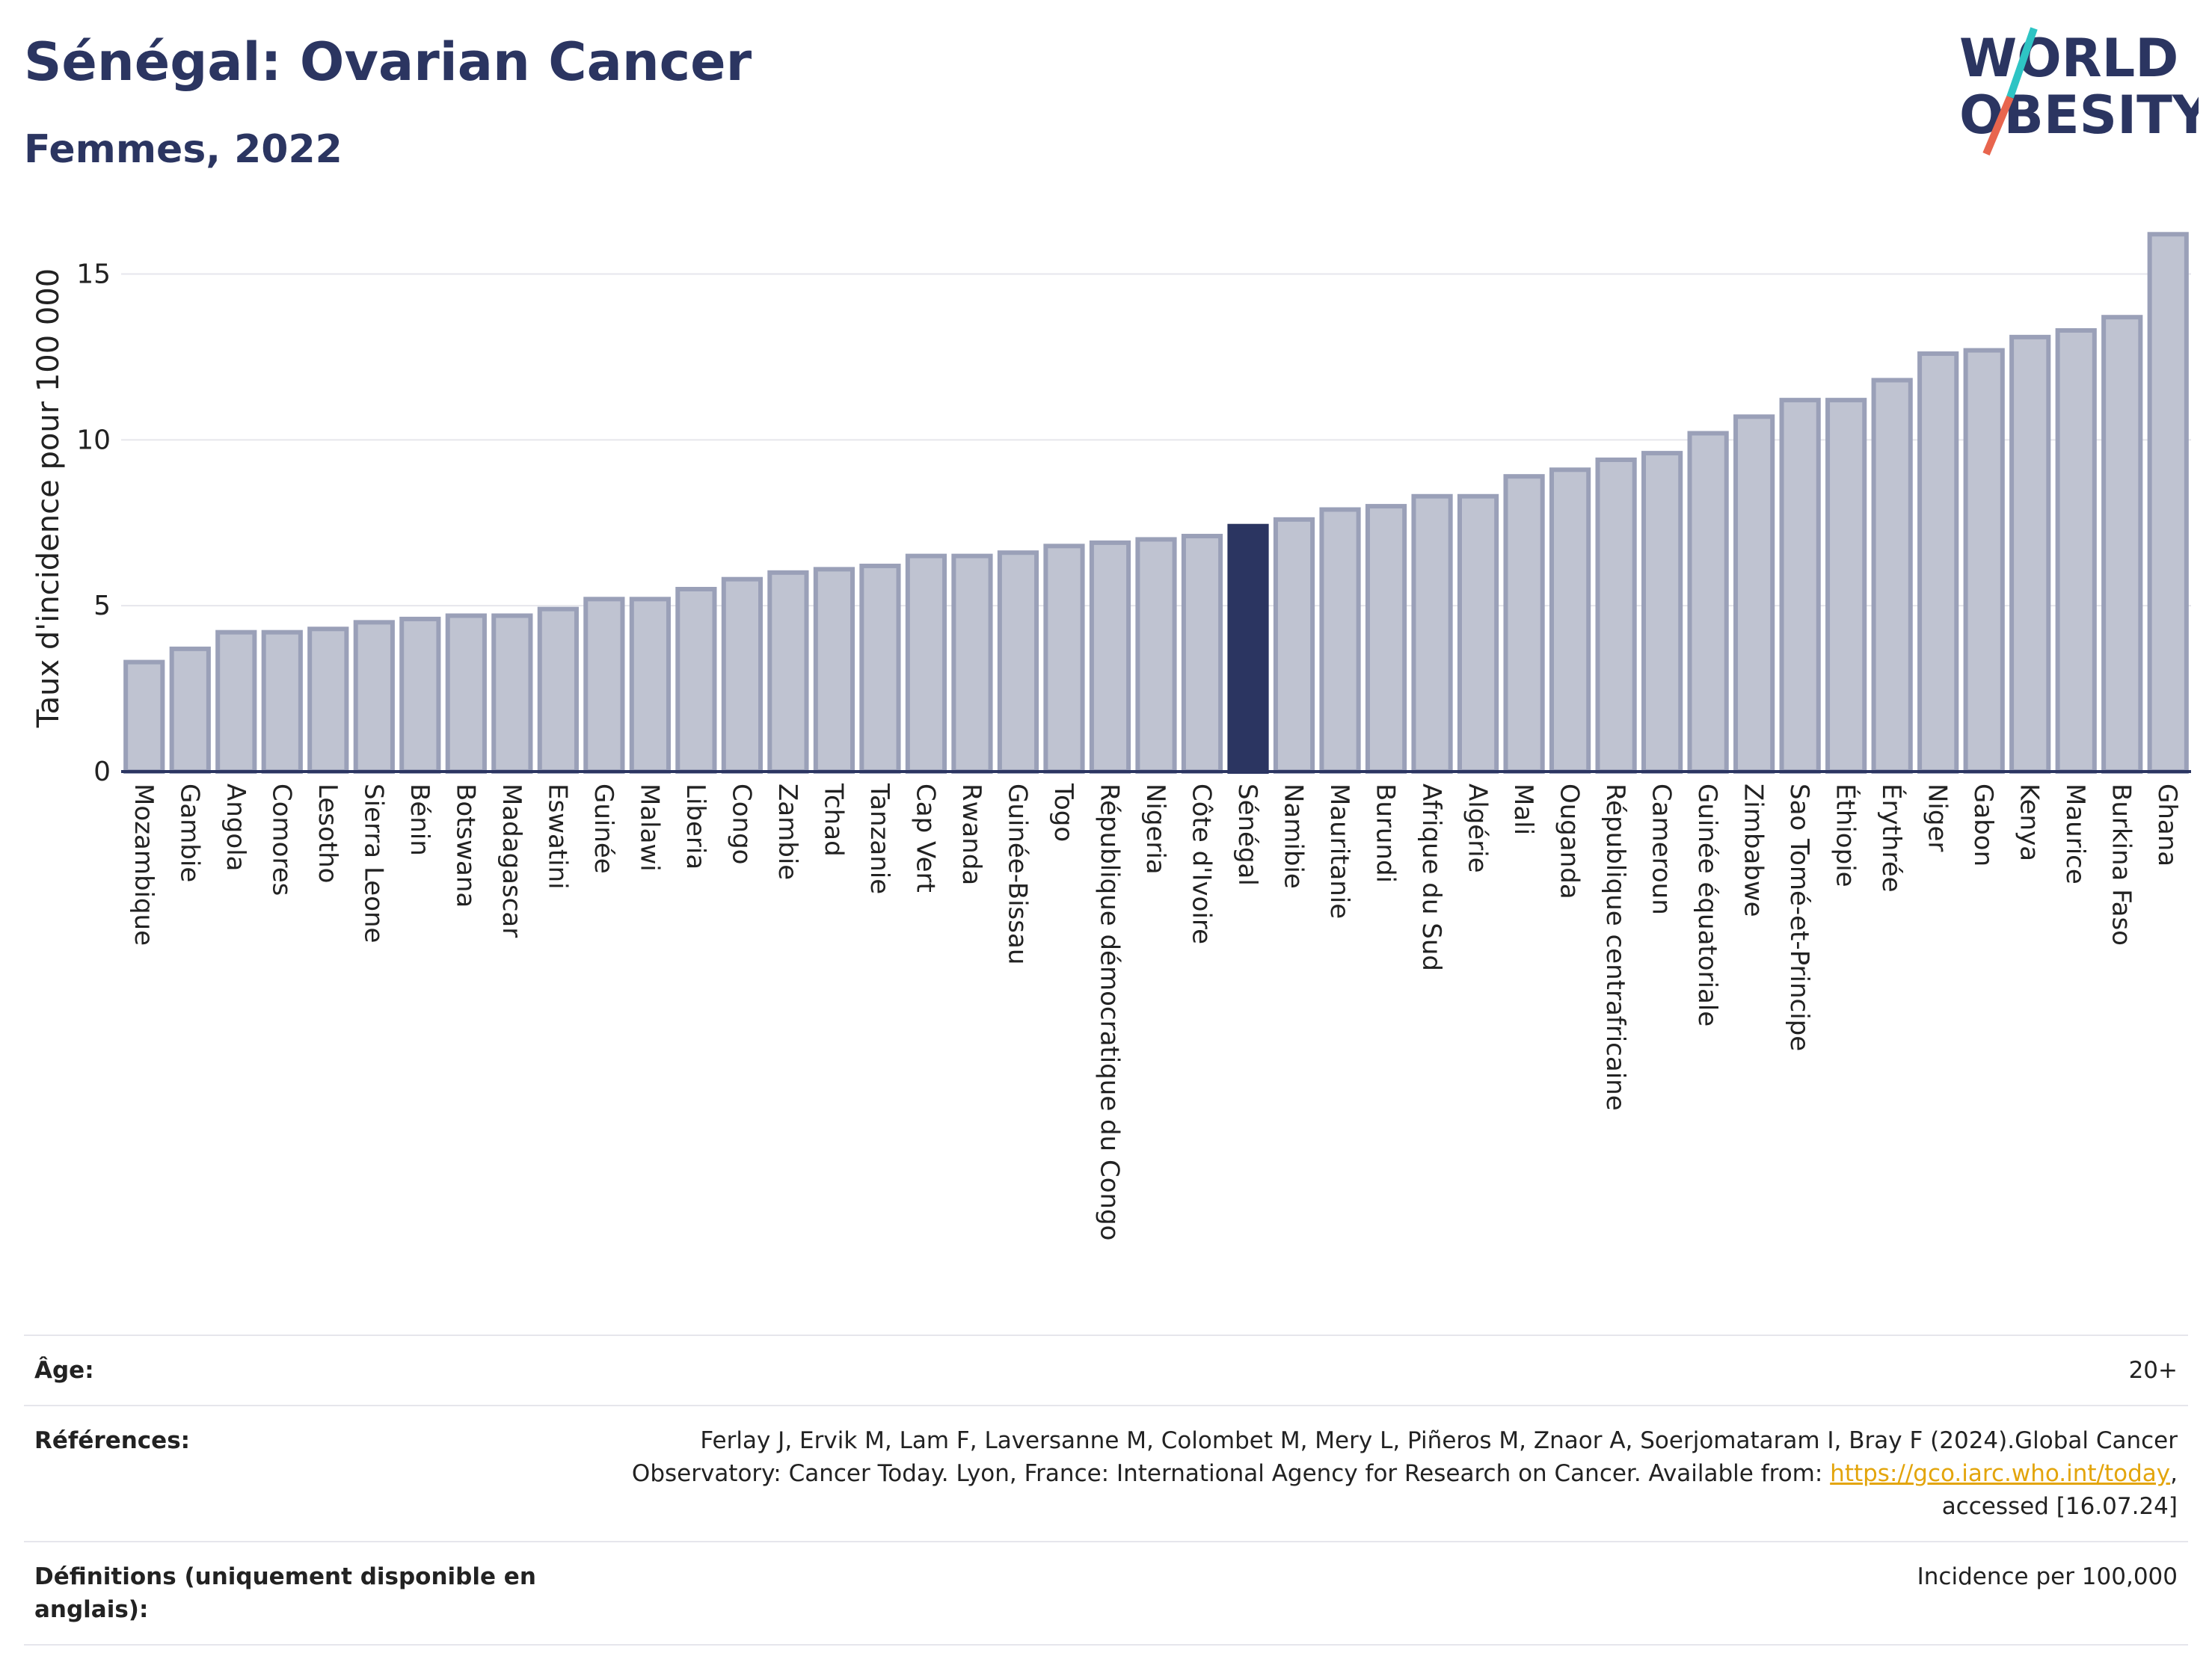 Image resolution: width=2212 pixels, height=1656 pixels. Describe the element at coordinates (373, 863) in the screenshot. I see `x-tick-label: Sierra Leone` at that location.